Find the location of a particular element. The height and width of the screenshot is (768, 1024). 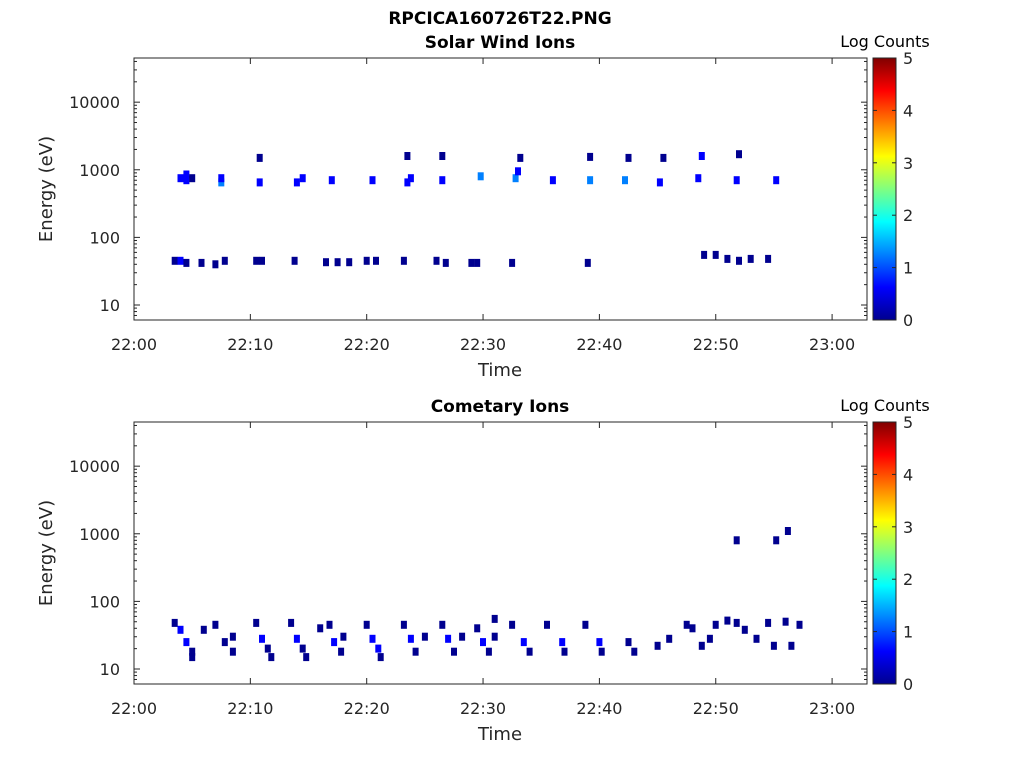

panel-title: Cometary Ions is located at coordinates (500, 407).